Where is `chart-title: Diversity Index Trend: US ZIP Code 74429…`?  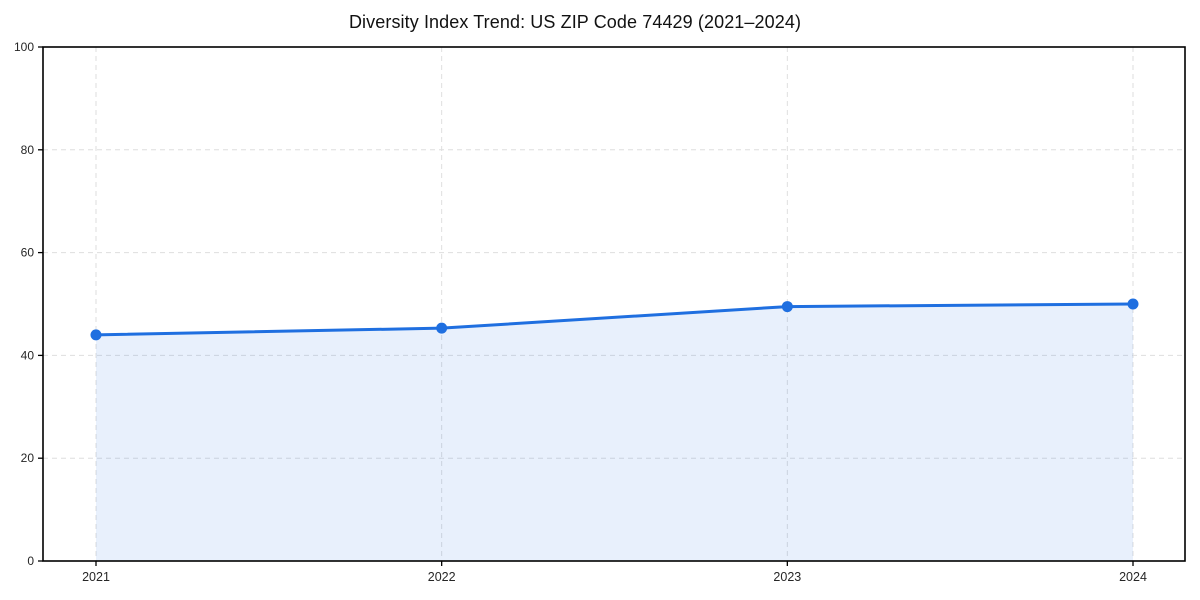 chart-title: Diversity Index Trend: US ZIP Code 74429… is located at coordinates (575, 22).